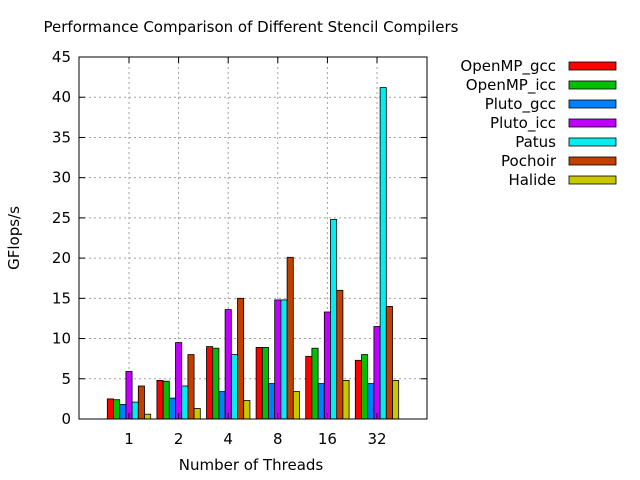 The width and height of the screenshot is (640, 480). Describe the element at coordinates (592, 142) in the screenshot. I see `legend-swatch-patus` at that location.